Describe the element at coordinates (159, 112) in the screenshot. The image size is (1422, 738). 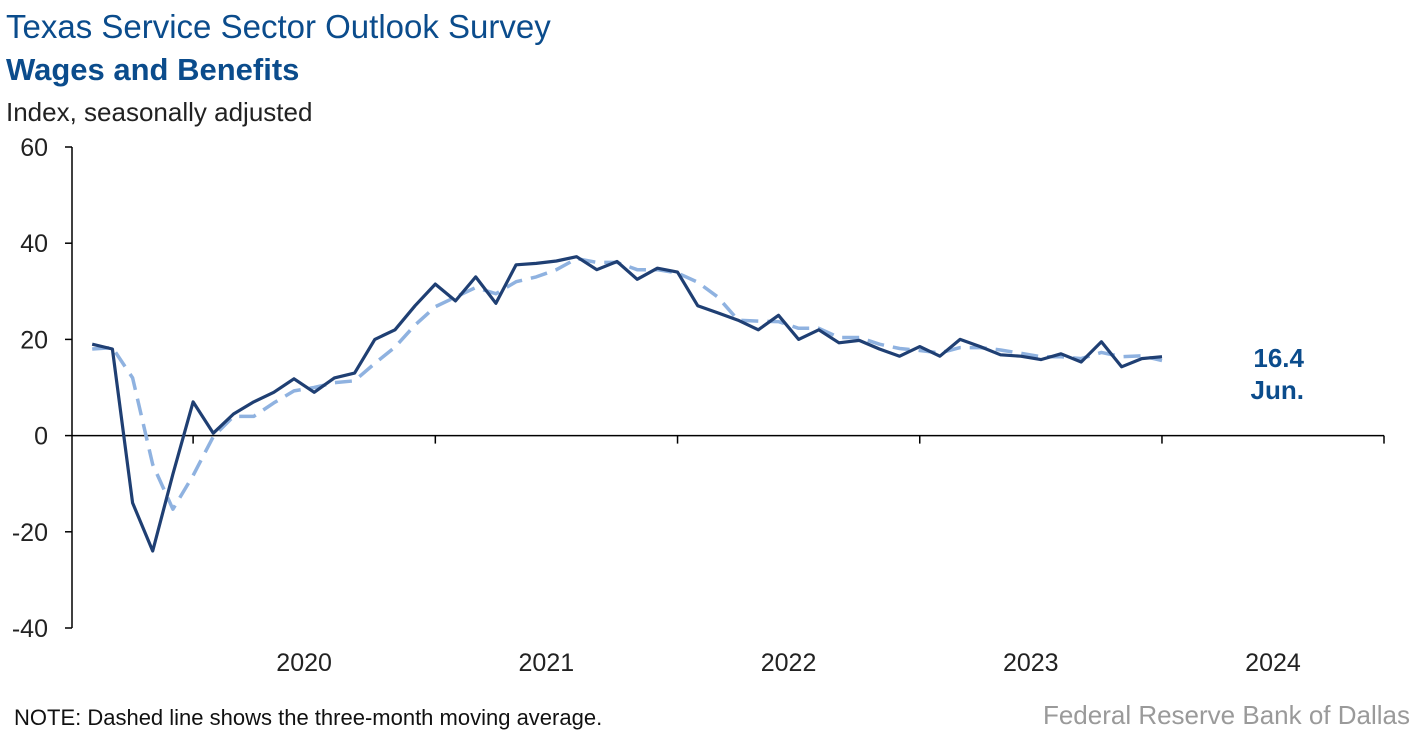
I see `y-axis-unit-label: Index, seasonally adjusted` at that location.